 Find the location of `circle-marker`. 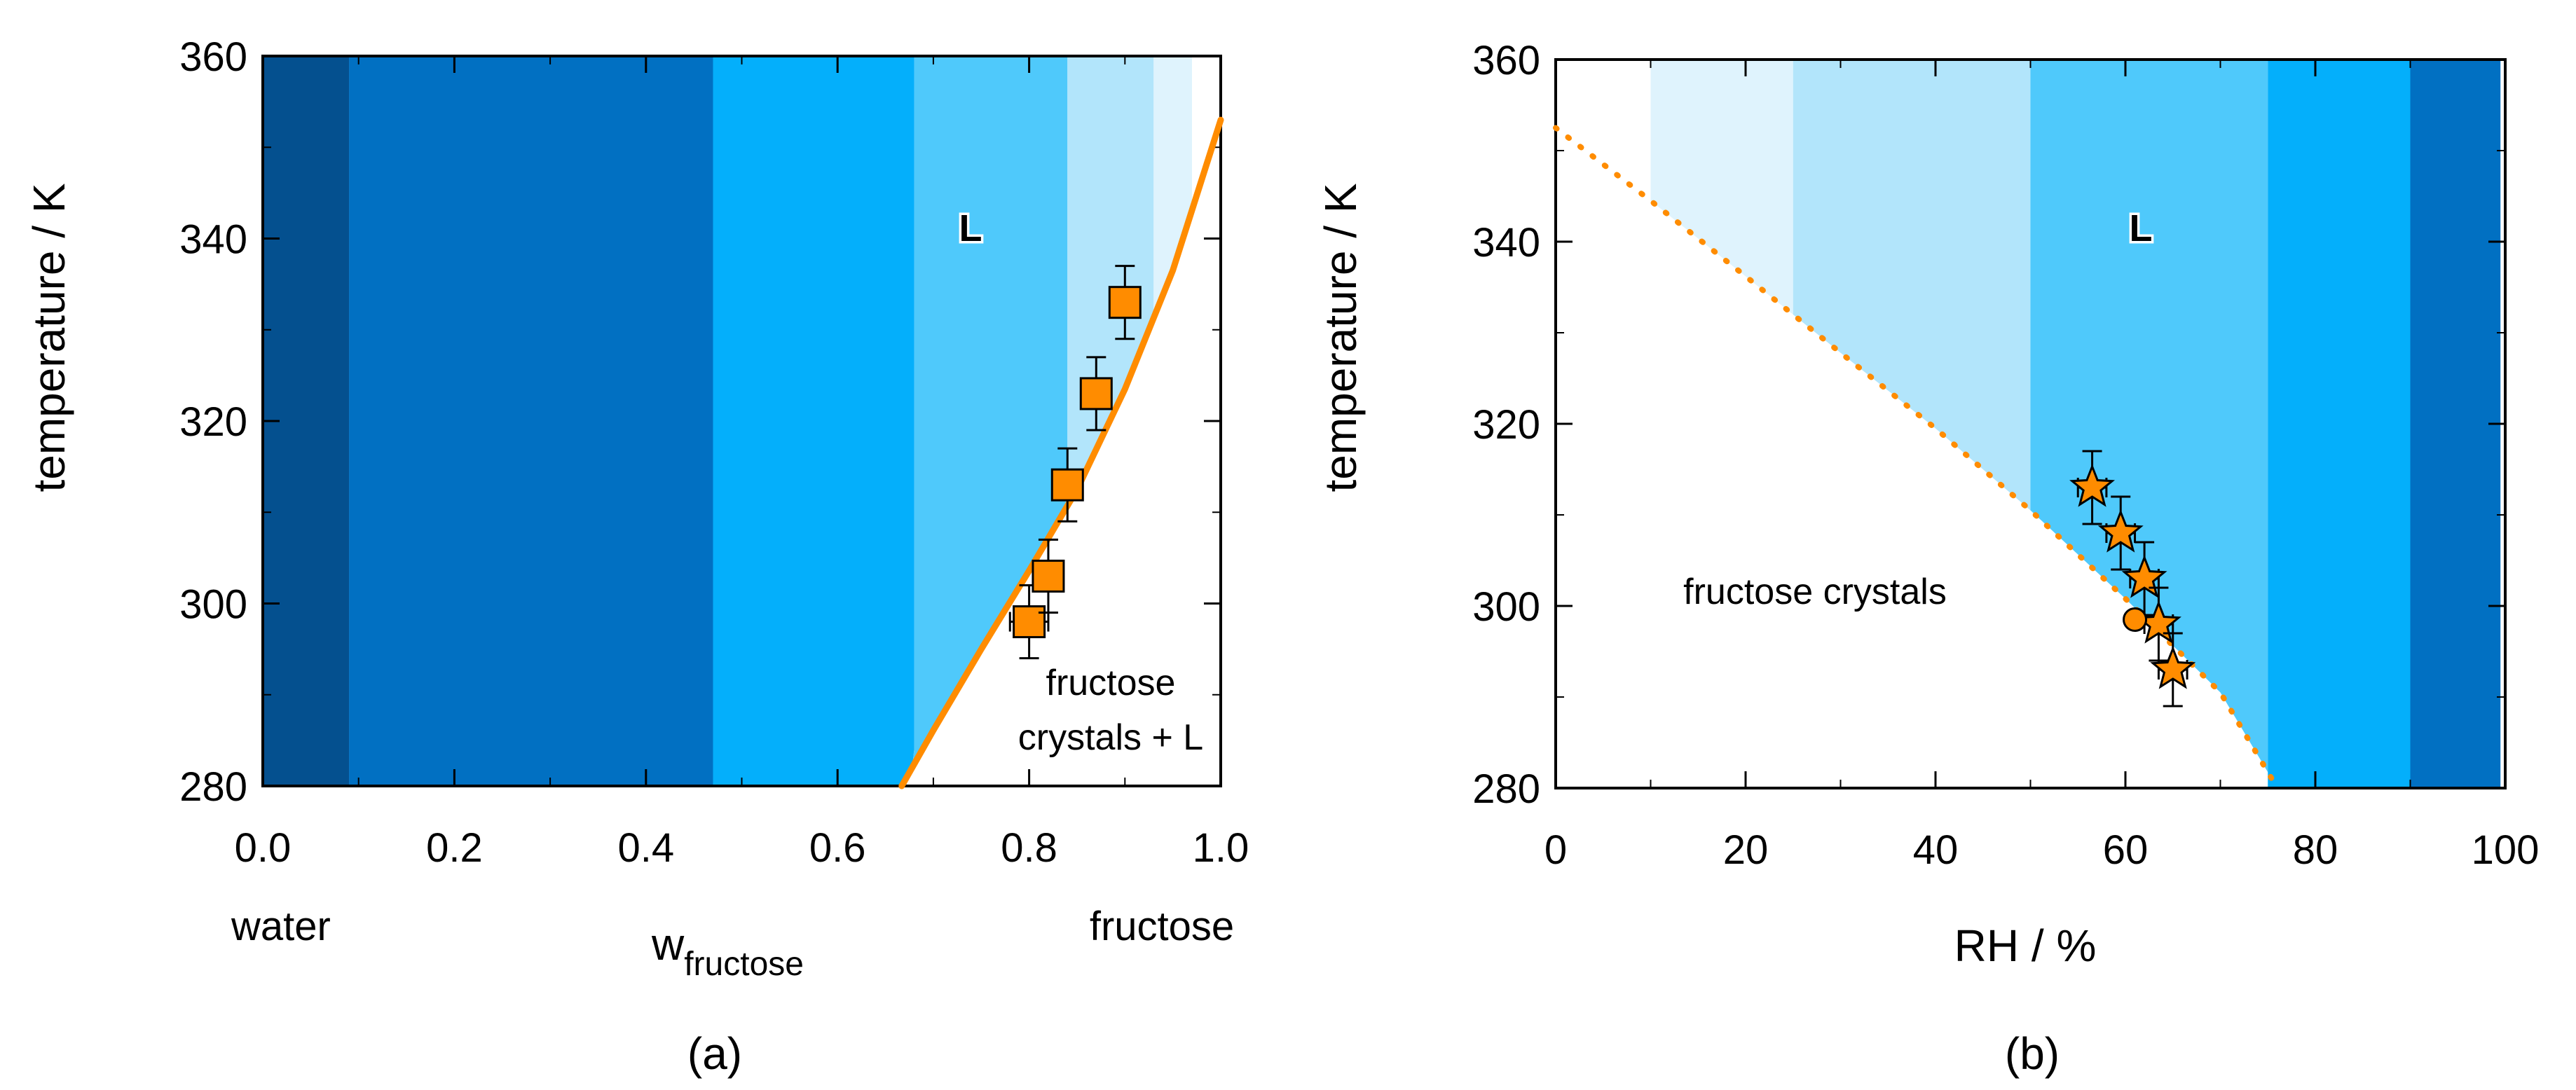

circle-marker is located at coordinates (2135, 619).